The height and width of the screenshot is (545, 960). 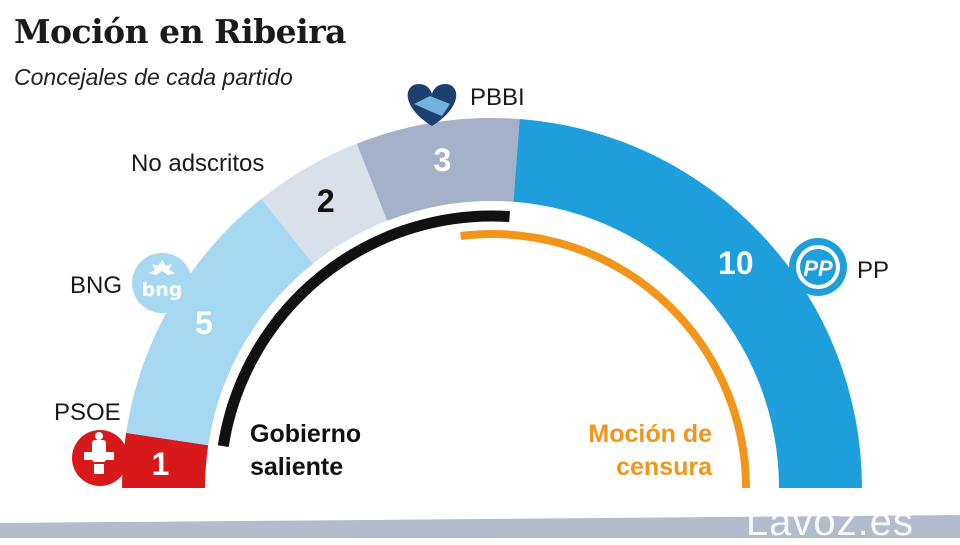 What do you see at coordinates (650, 434) in the screenshot?
I see `label-mocion-censura-line1: Moción de` at bounding box center [650, 434].